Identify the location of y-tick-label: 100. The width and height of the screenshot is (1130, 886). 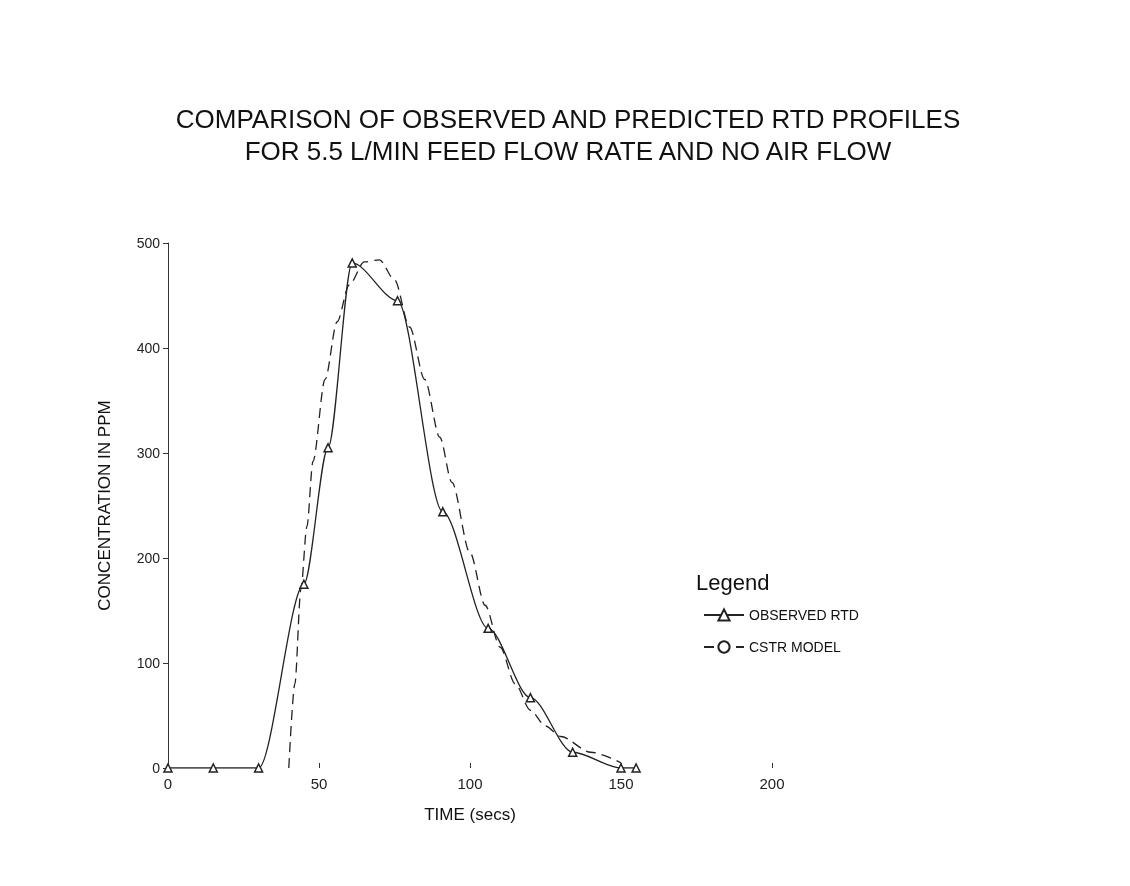
(148, 663).